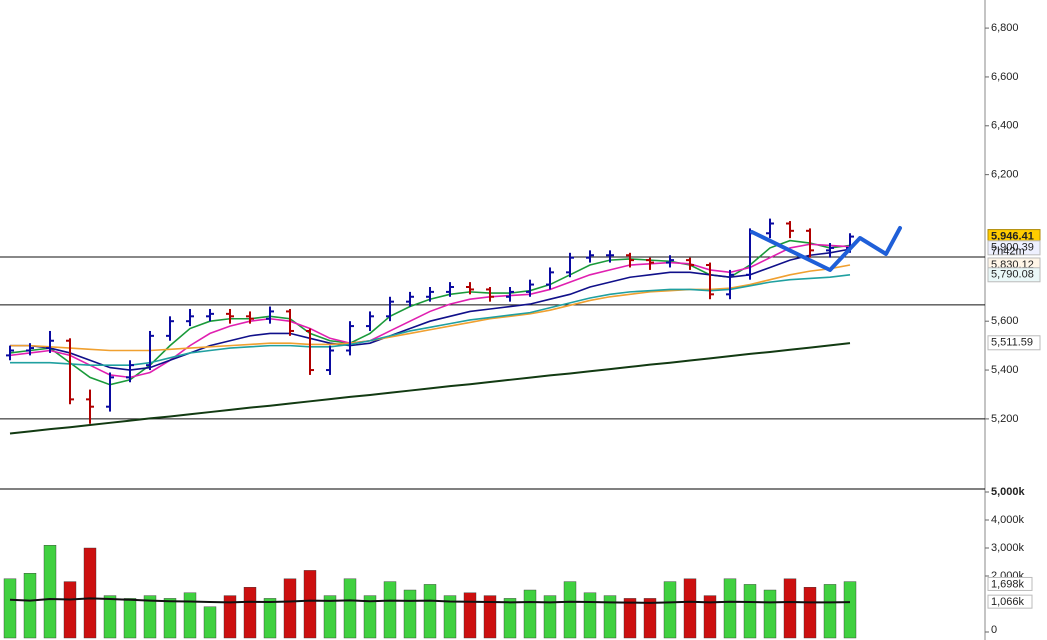  Describe the element at coordinates (994, 630) in the screenshot. I see `volume-y-tick-label: 0` at that location.